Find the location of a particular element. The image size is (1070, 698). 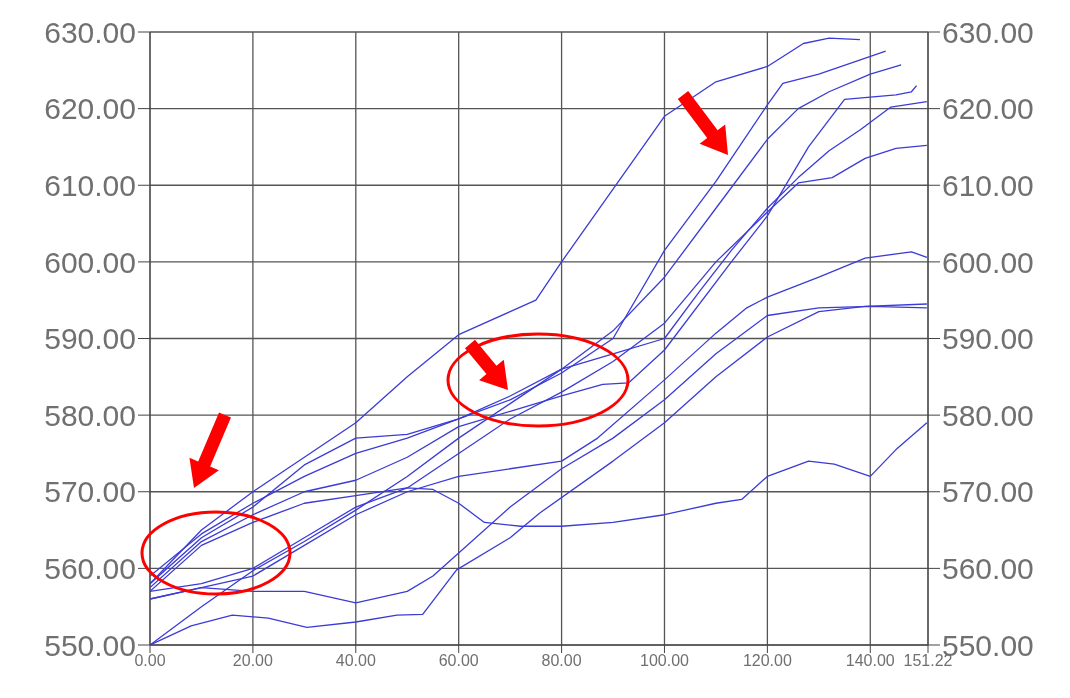

x-tick-label: 60.00 is located at coordinates (458, 661).